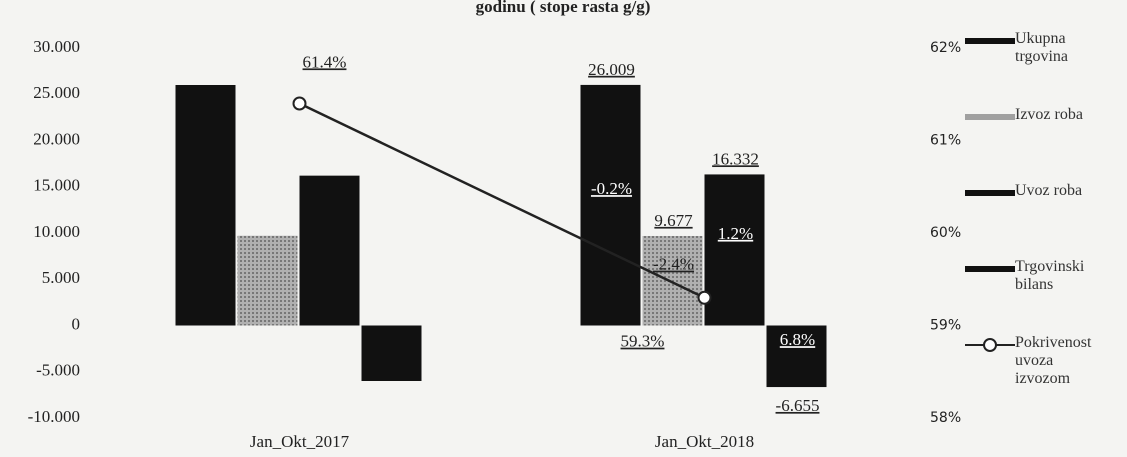 The height and width of the screenshot is (457, 1127). Describe the element at coordinates (735, 158) in the screenshot. I see `data-label: 16.332` at that location.